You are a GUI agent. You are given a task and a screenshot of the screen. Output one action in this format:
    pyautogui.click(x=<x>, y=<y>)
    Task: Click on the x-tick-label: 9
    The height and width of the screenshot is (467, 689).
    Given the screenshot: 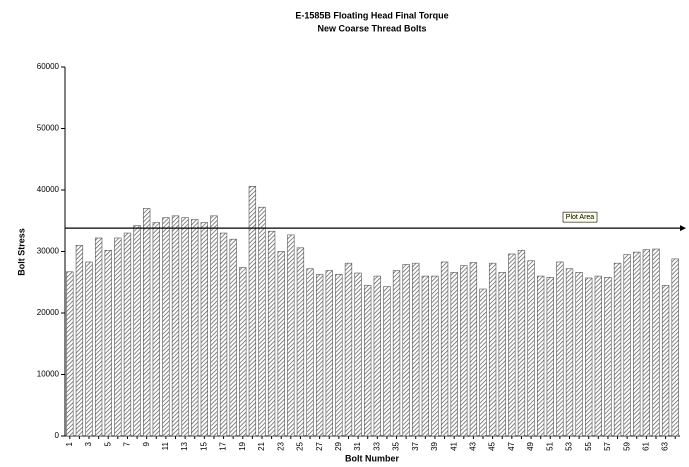 What is the action you would take?
    pyautogui.click(x=146, y=443)
    